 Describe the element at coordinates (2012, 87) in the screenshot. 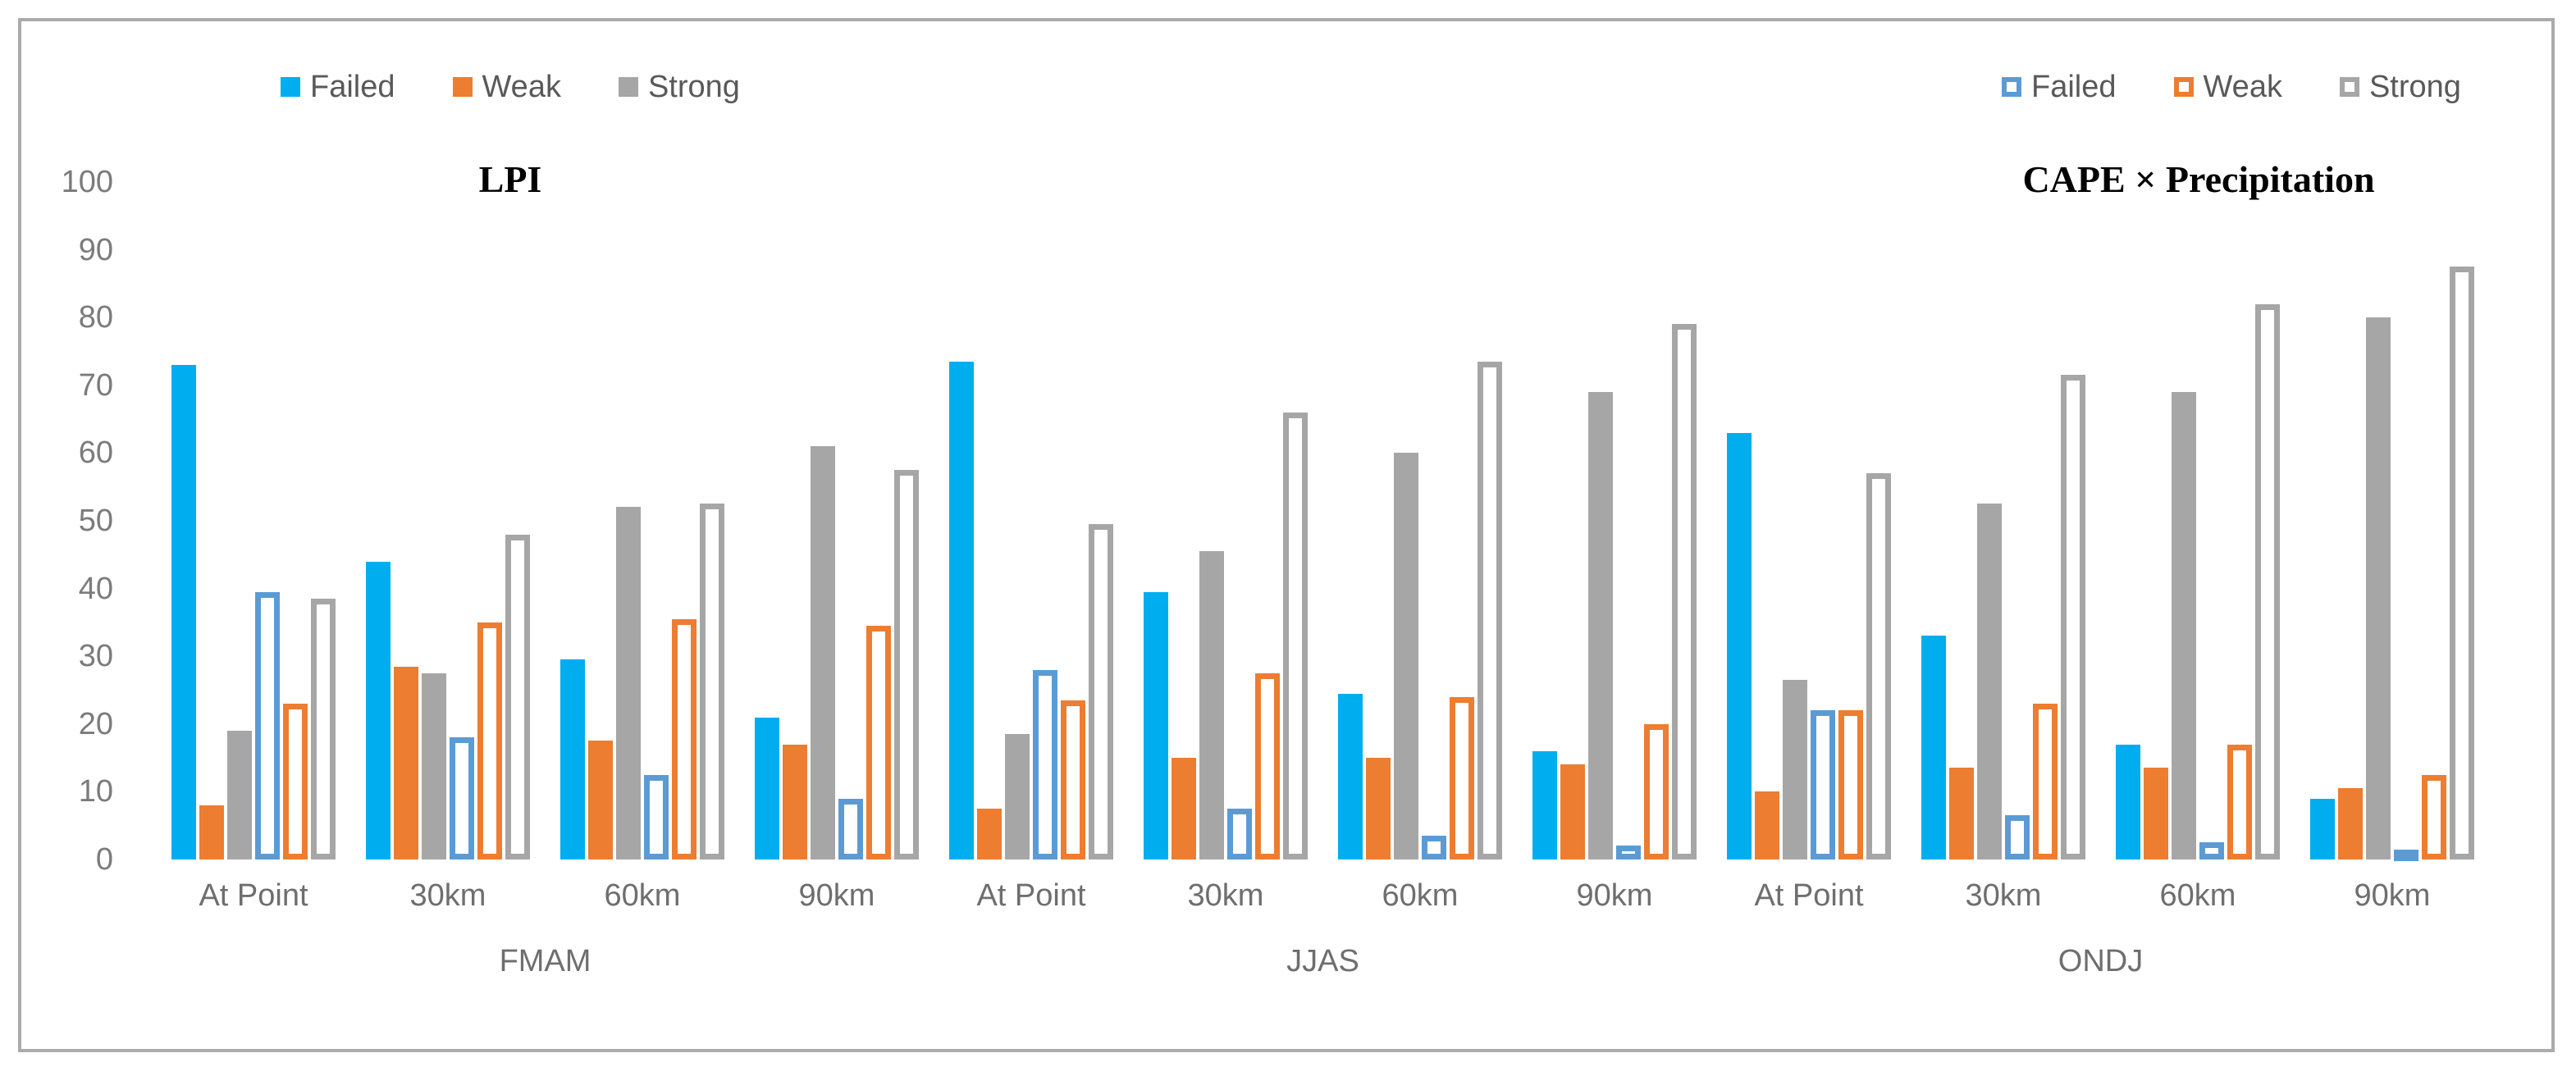

I see `failed-outlined-swatch-icon` at that location.